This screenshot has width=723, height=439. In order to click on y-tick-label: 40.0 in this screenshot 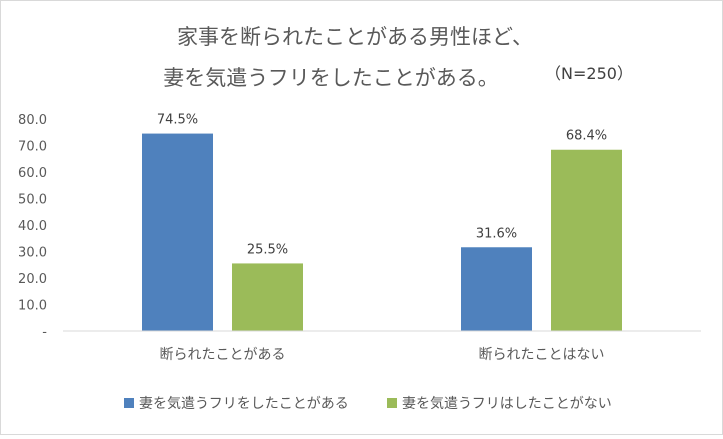, I will do `click(32, 226)`.